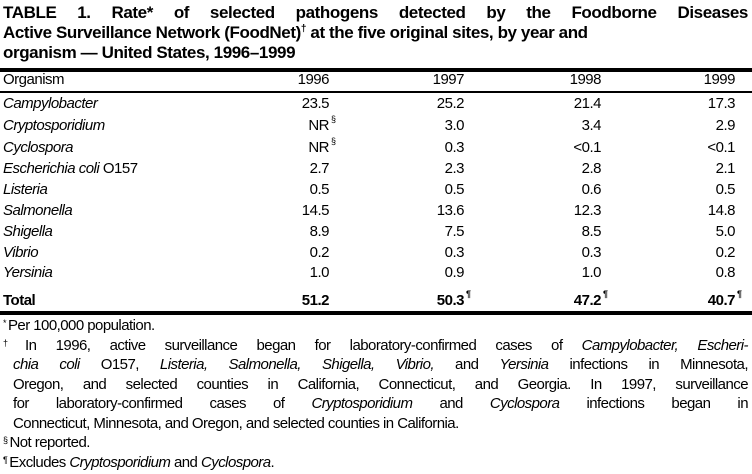 The image size is (752, 474). What do you see at coordinates (315, 300) in the screenshot?
I see `value: 51.2` at bounding box center [315, 300].